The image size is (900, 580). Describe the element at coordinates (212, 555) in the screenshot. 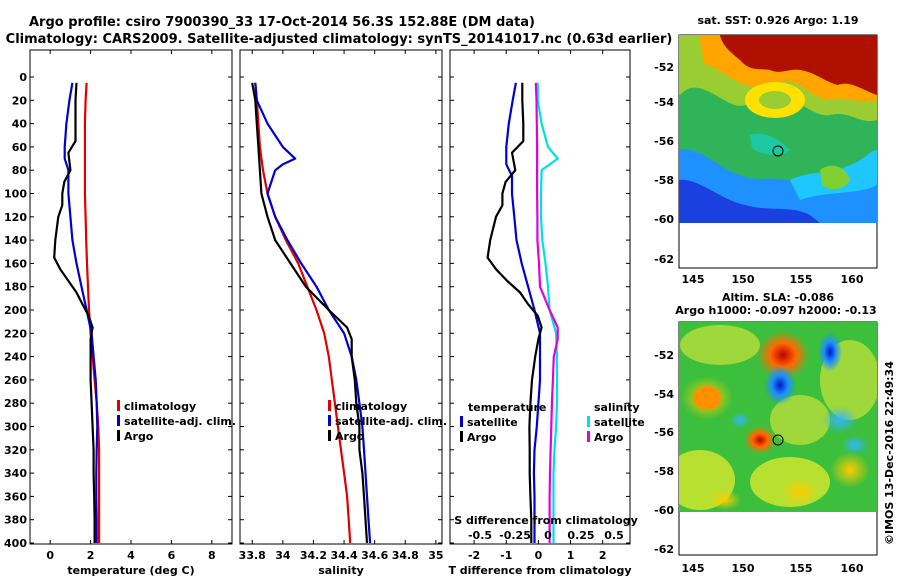

I see `x-tick-label: 8` at that location.